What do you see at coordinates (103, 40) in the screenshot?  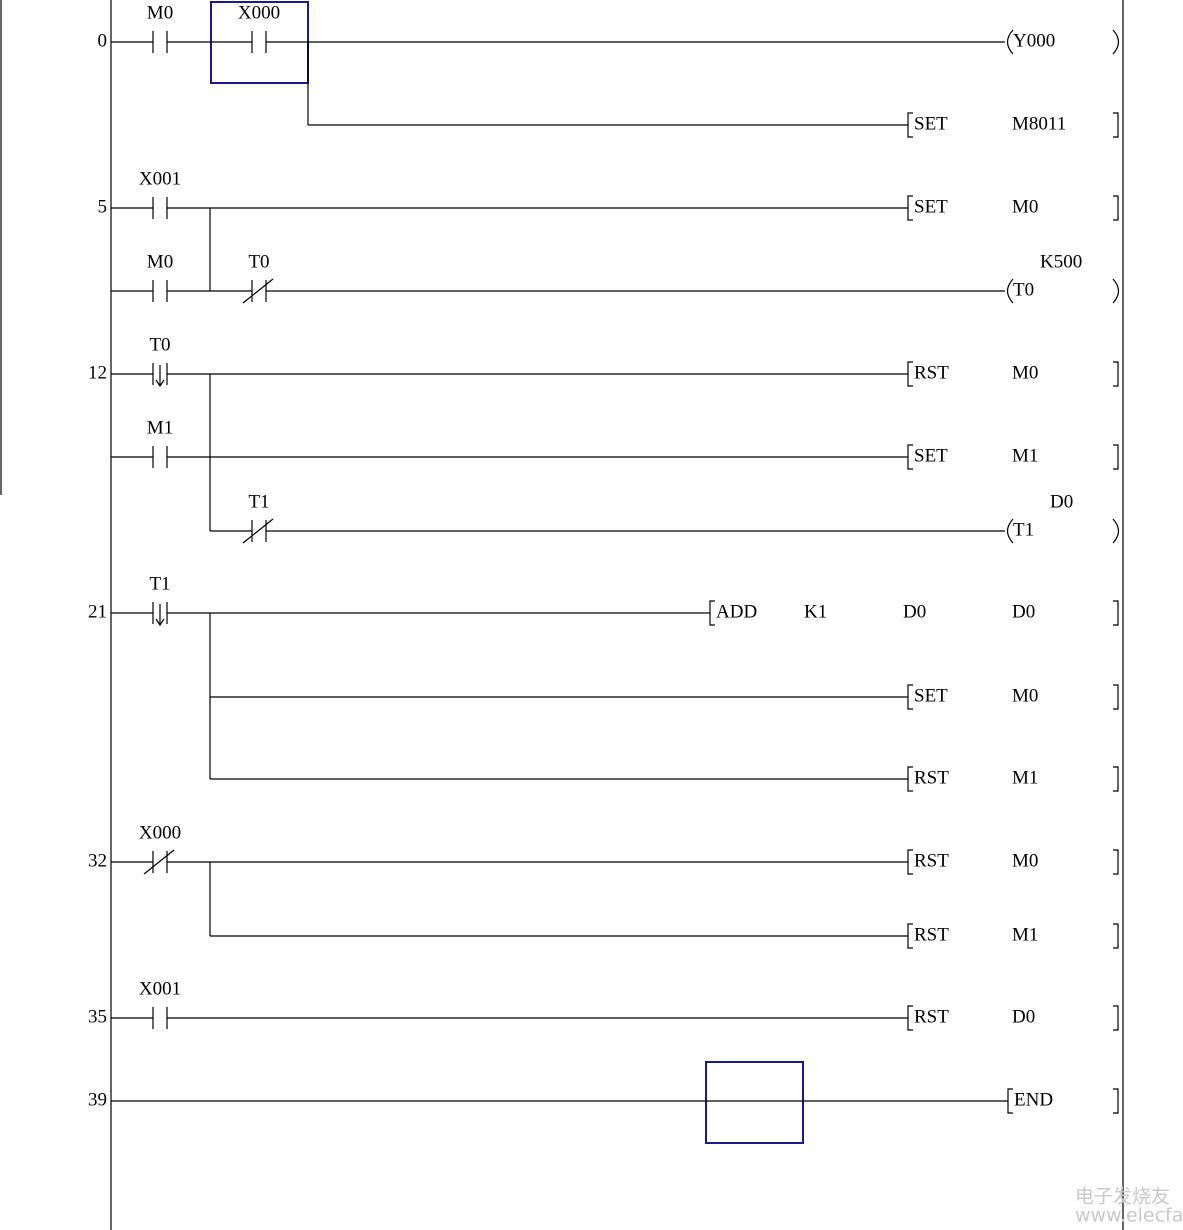 I see `step-number: 0` at bounding box center [103, 40].